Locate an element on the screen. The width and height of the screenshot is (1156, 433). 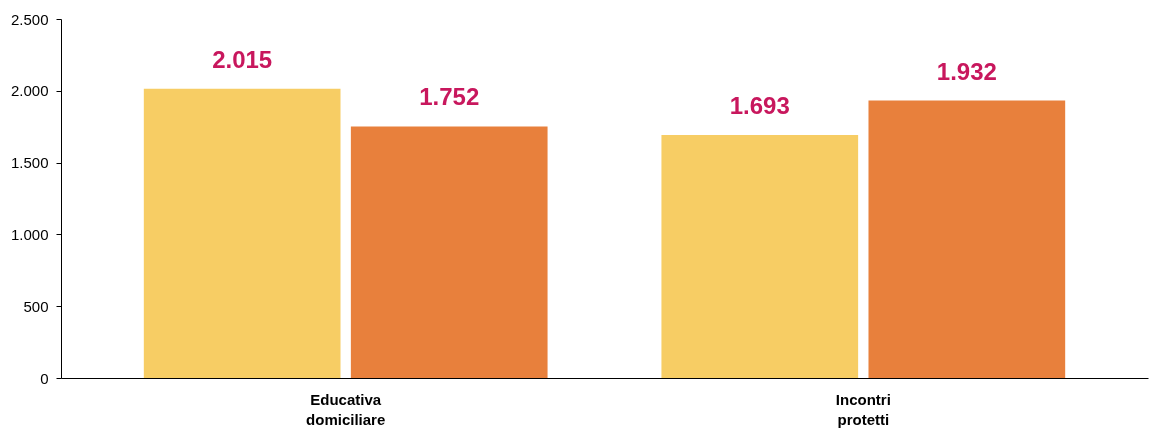
data-label: 1.932 is located at coordinates (966, 71).